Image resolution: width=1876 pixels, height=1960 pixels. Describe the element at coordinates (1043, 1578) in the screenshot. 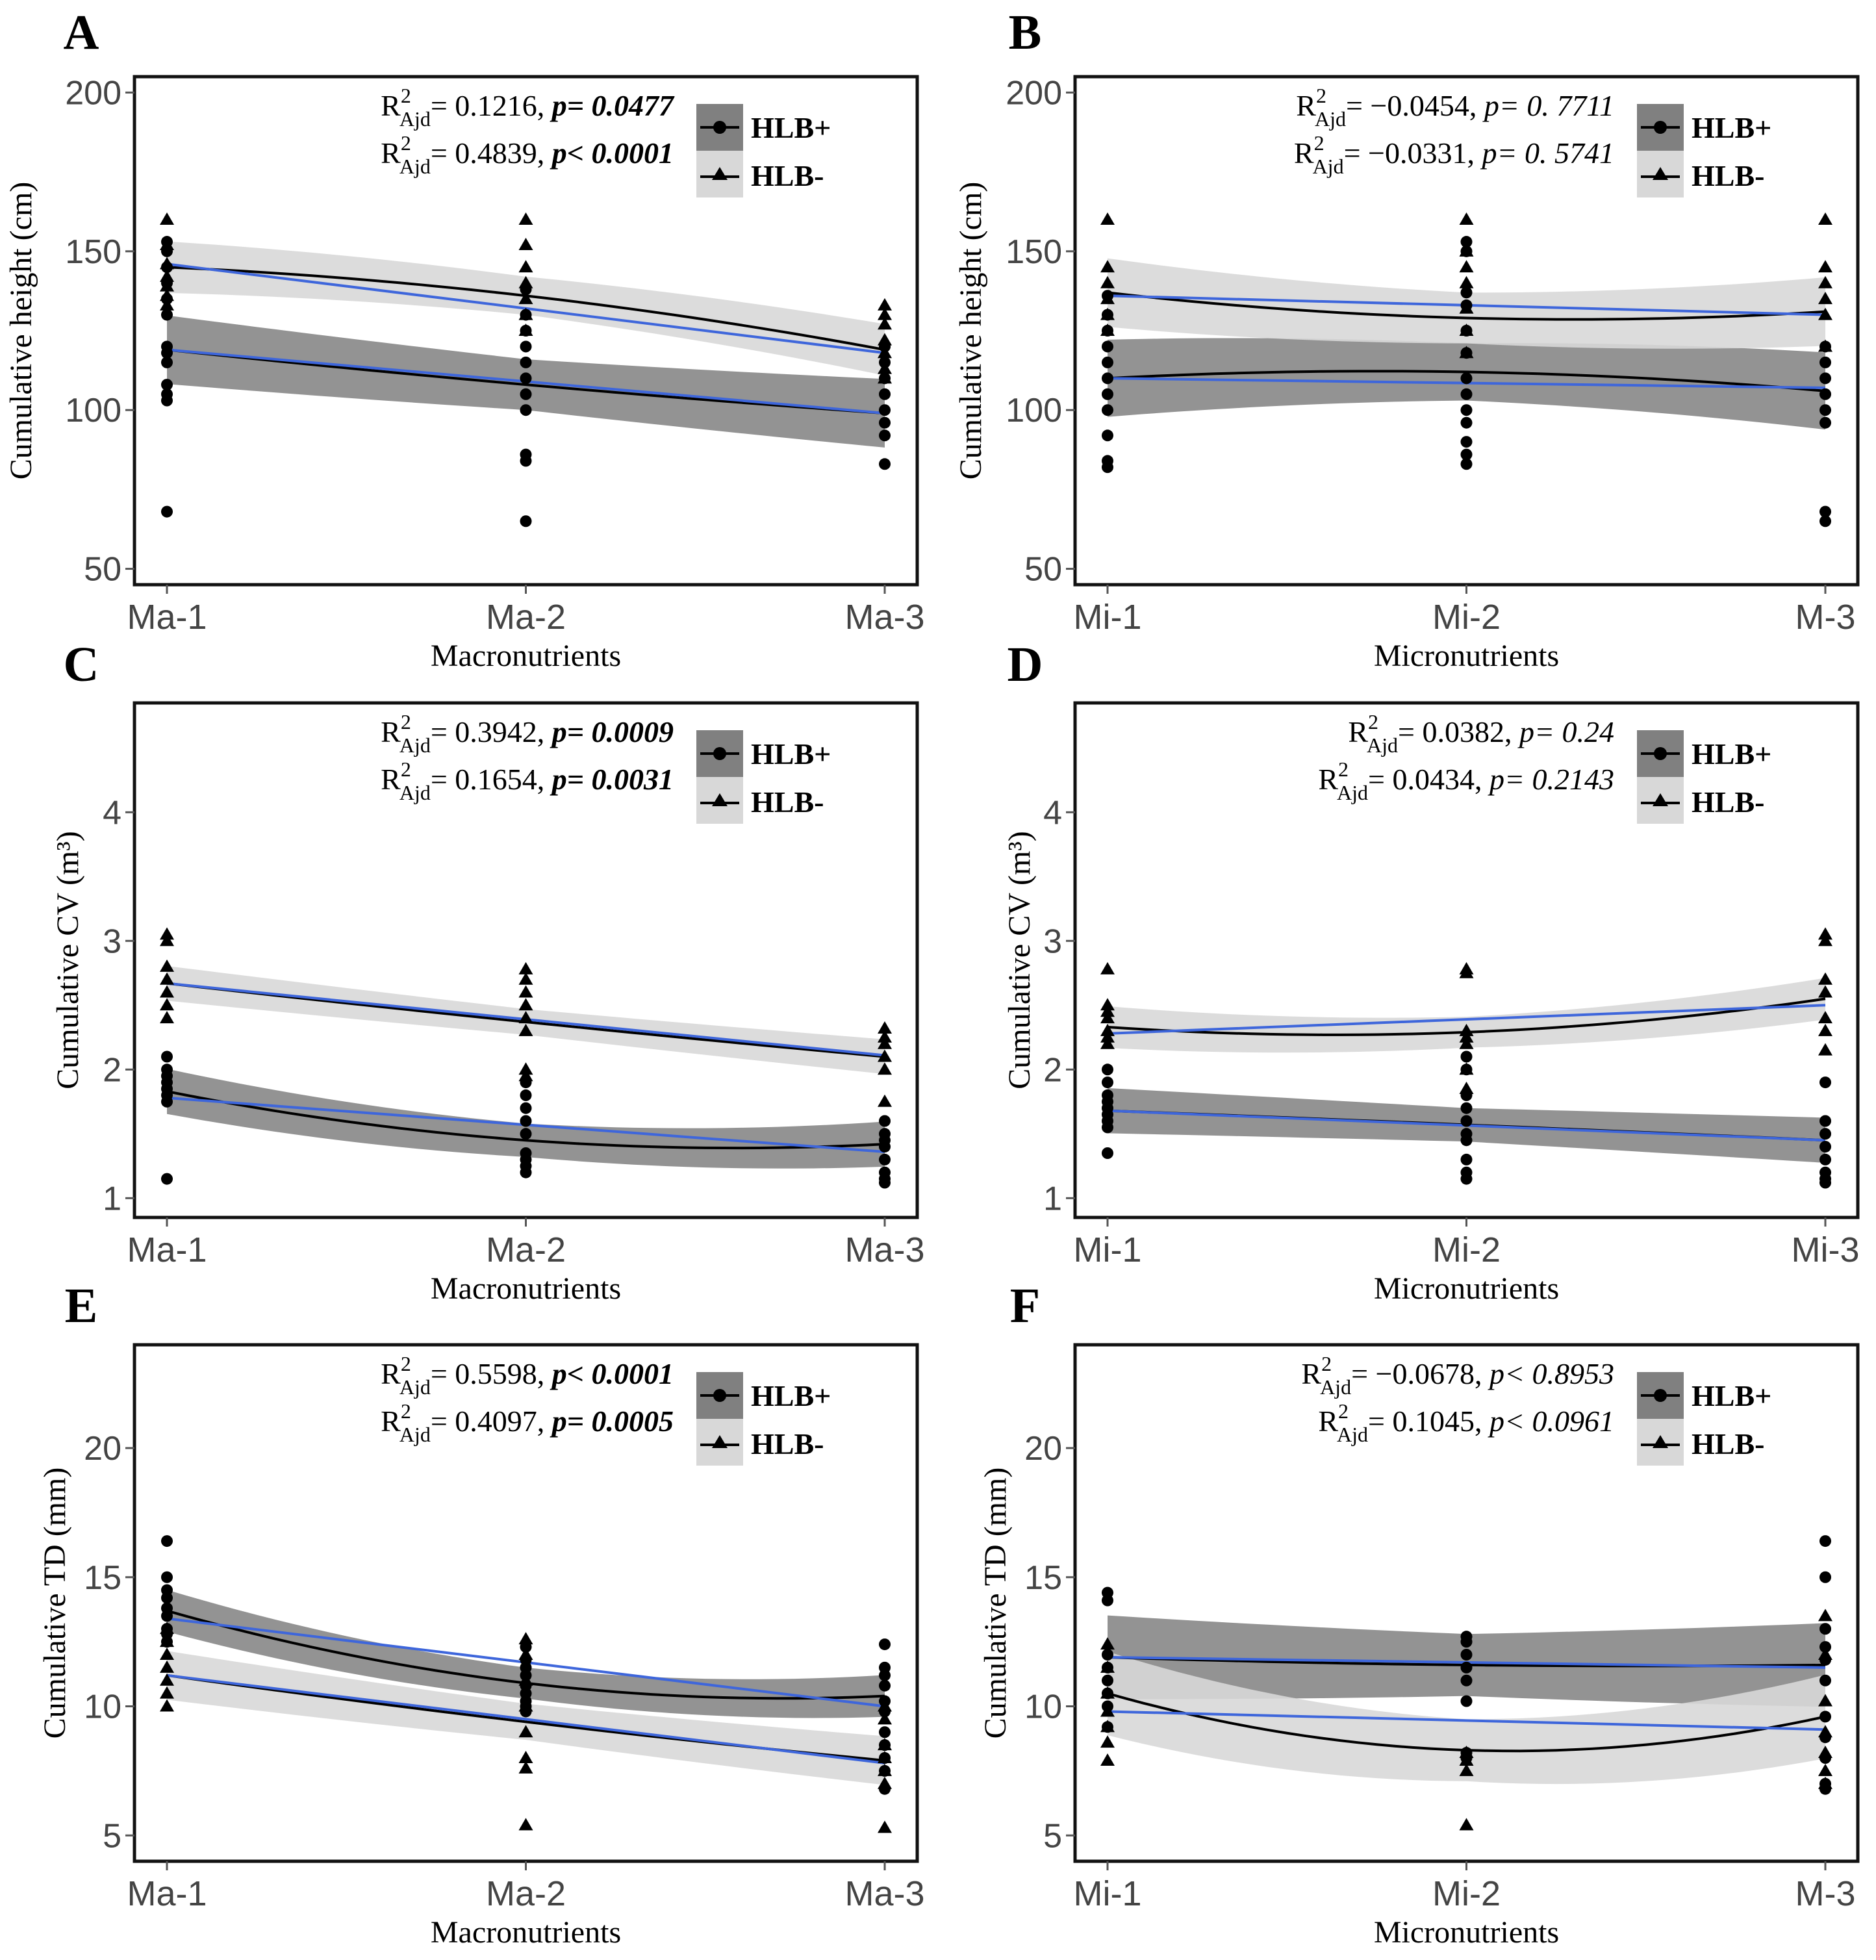

I see `y-tick-label: 15` at that location.